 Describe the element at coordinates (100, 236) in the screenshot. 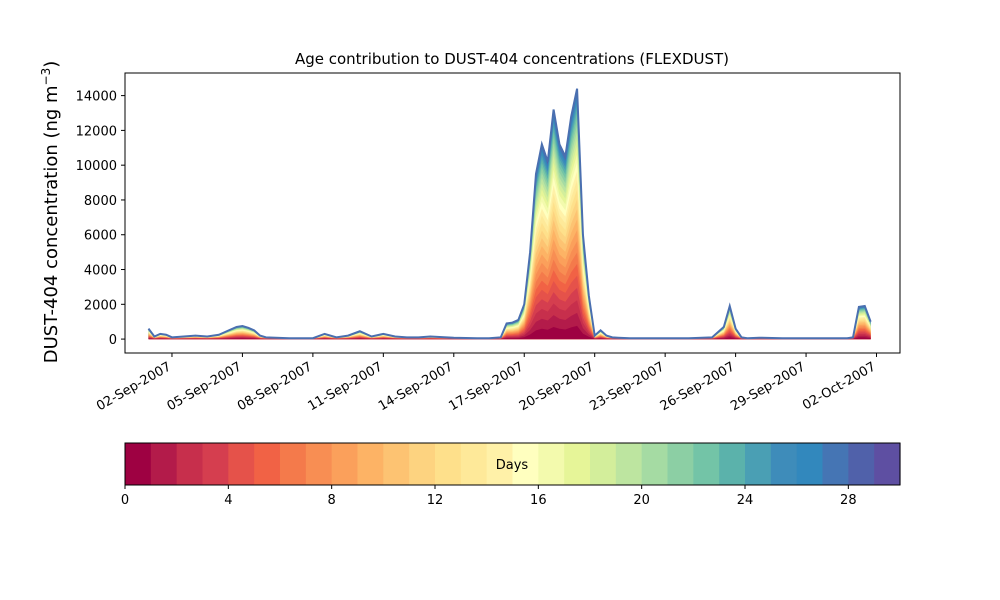

I see `y-tick-label: 6000` at that location.